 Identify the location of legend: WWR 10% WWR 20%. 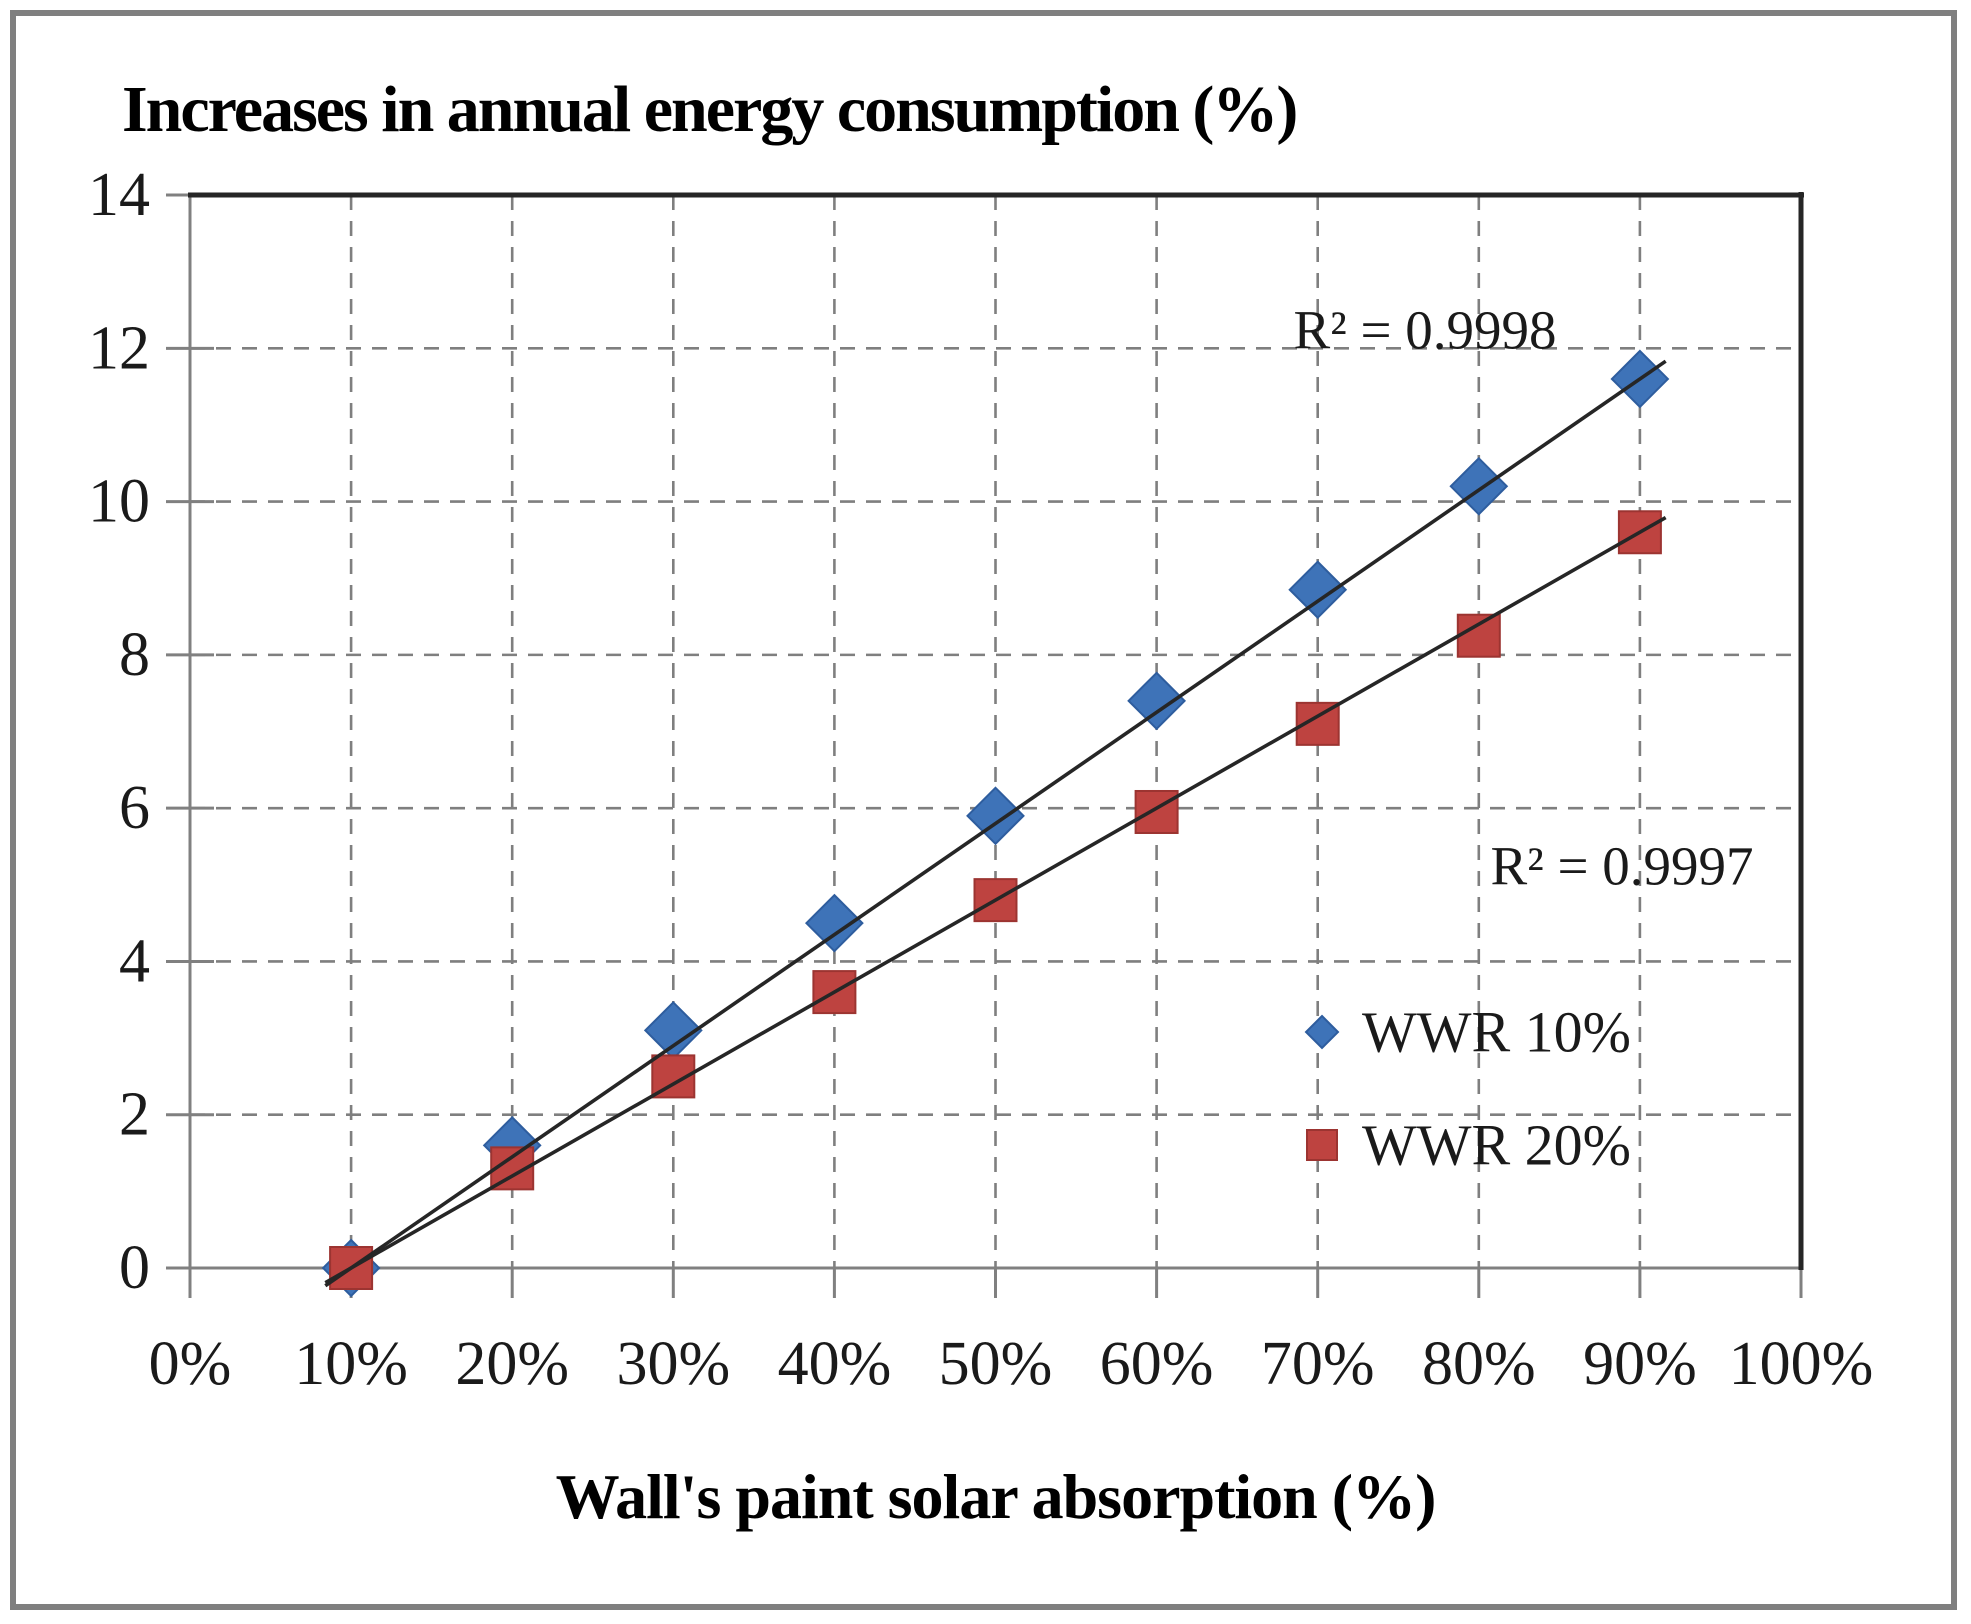
(1467, 1089).